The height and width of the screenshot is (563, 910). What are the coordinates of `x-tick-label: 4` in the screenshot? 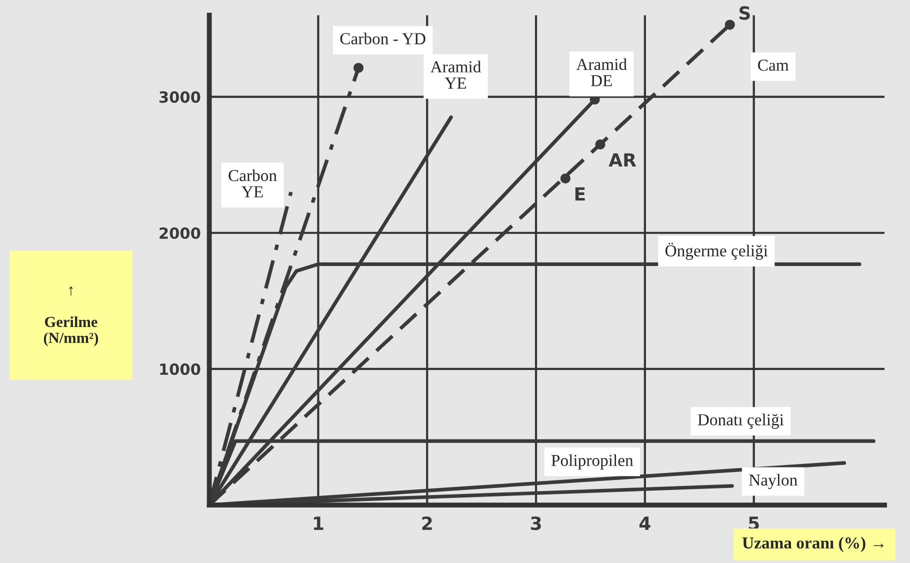 It's located at (644, 523).